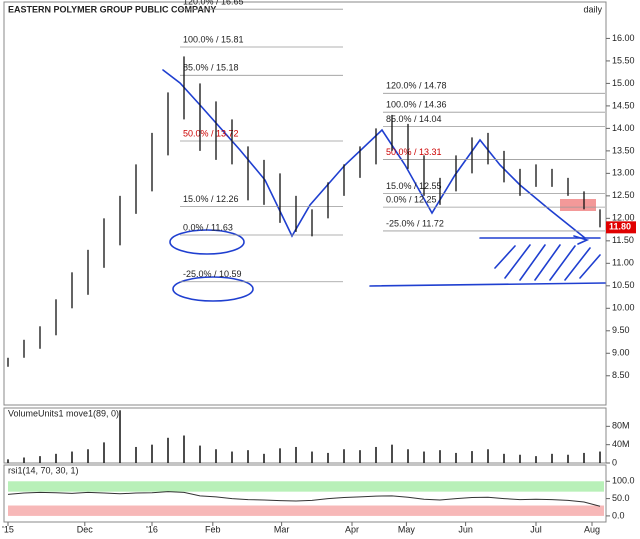 The image size is (640, 539). What do you see at coordinates (212, 274) in the screenshot?
I see `fib-label: -25.0% / 10.59` at bounding box center [212, 274].